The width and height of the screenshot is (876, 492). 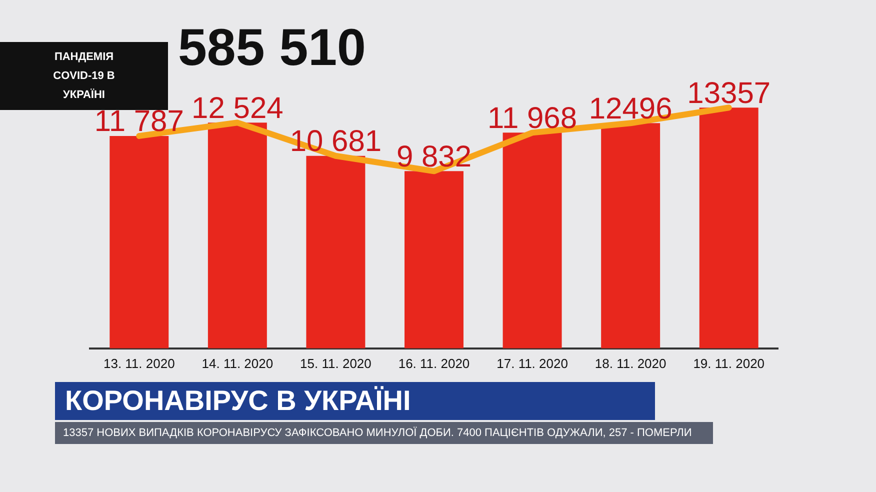 I want to click on x-tick-label: 15. 11. 2020, so click(x=336, y=363).